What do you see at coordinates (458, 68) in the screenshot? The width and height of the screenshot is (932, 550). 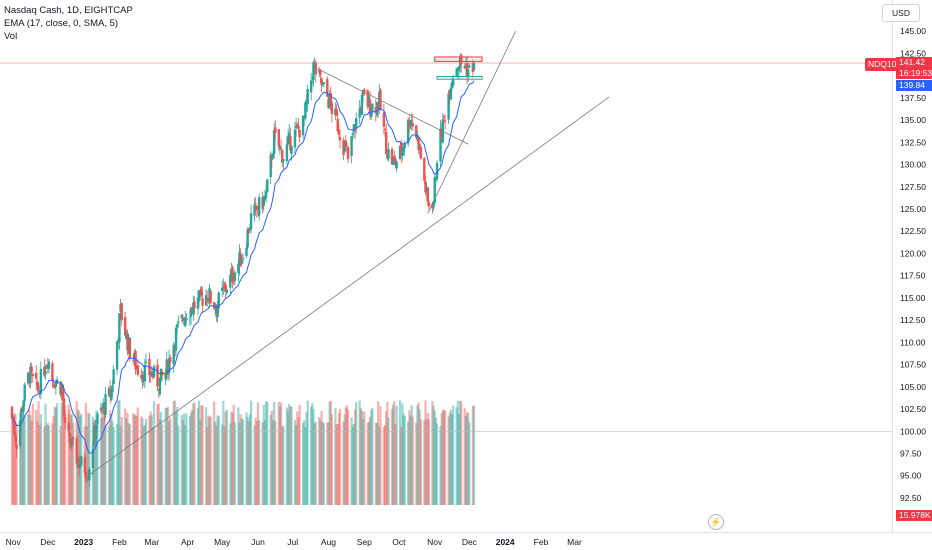 I see `price-zones` at bounding box center [458, 68].